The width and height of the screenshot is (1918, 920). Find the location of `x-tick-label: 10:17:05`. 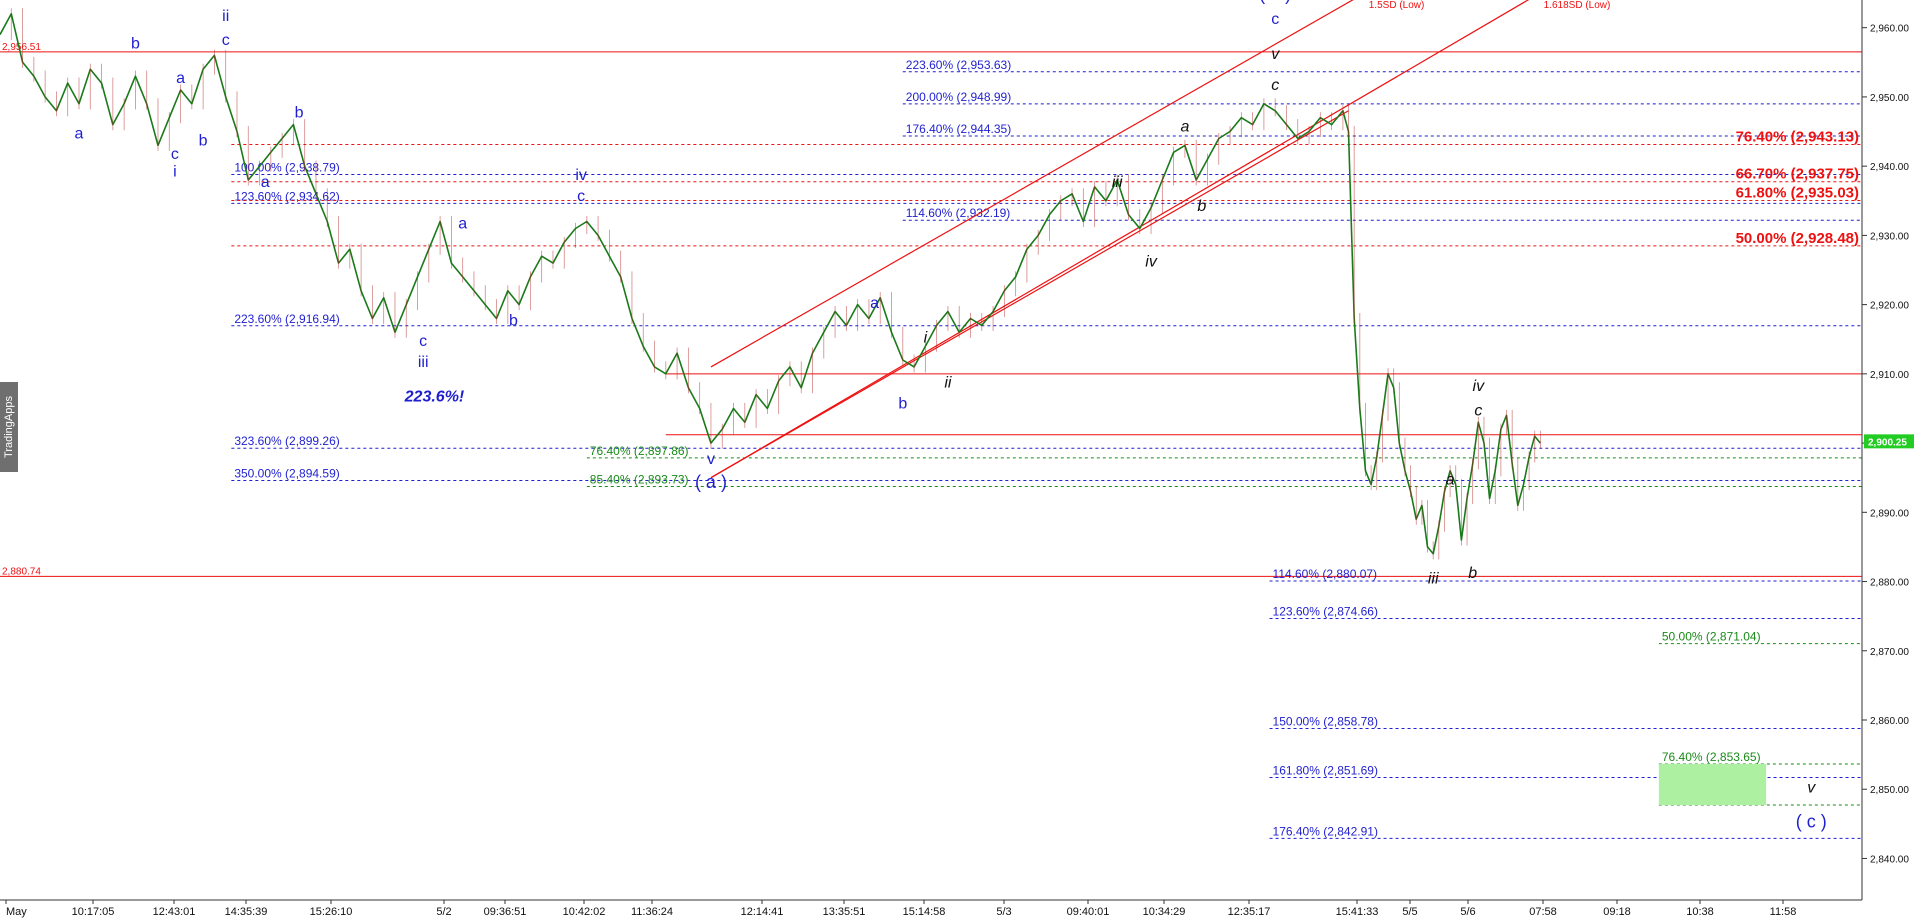

x-tick-label: 10:17:05 is located at coordinates (93, 912).